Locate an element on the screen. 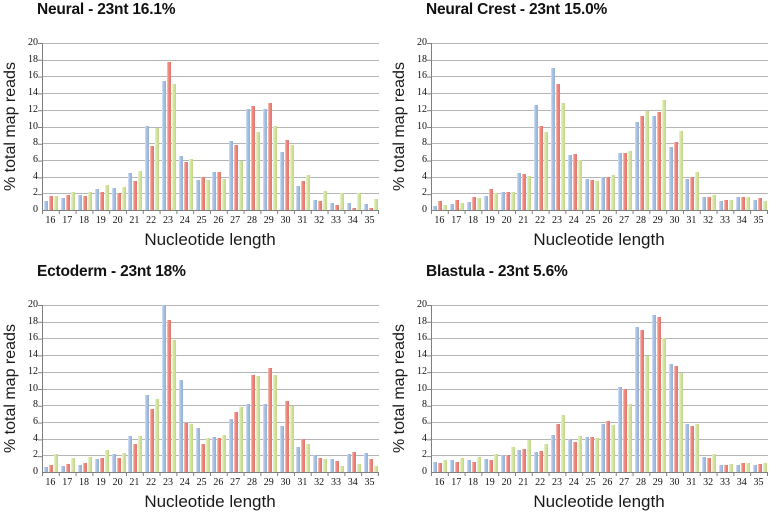 The image size is (778, 524). x-axis-ticks: 16 17 18 19 20 21 22 23 24 25 26 27 28 29 30 31 32 33 34 35 is located at coordinates (210, 482).